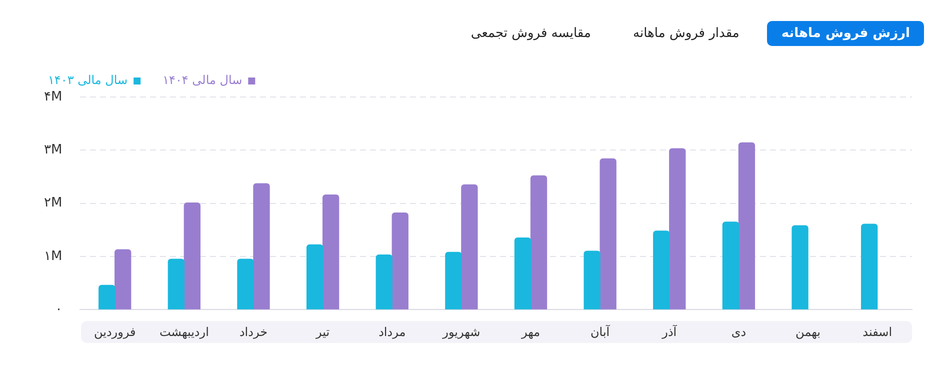 The image size is (936, 384). What do you see at coordinates (808, 331) in the screenshot?
I see `x-tick-label: بهمن` at bounding box center [808, 331].